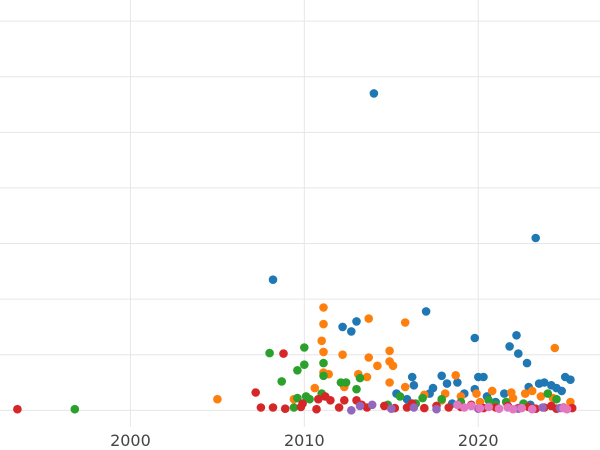 The image size is (600, 450). Describe the element at coordinates (478, 440) in the screenshot. I see `x-tick-label-2: 2020` at that location.